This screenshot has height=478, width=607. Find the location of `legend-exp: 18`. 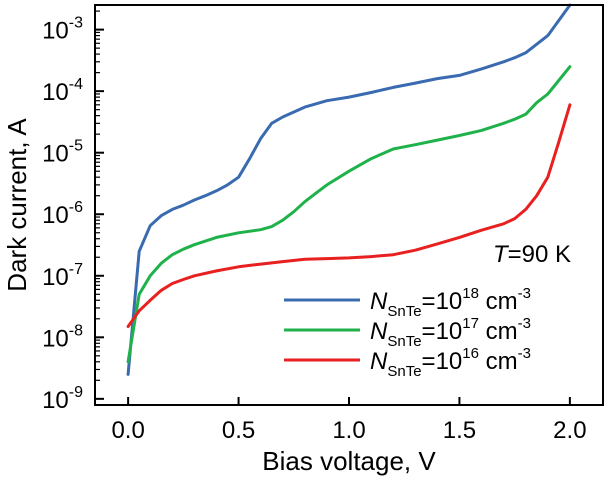

legend-exp: 18 is located at coordinates (470, 293).